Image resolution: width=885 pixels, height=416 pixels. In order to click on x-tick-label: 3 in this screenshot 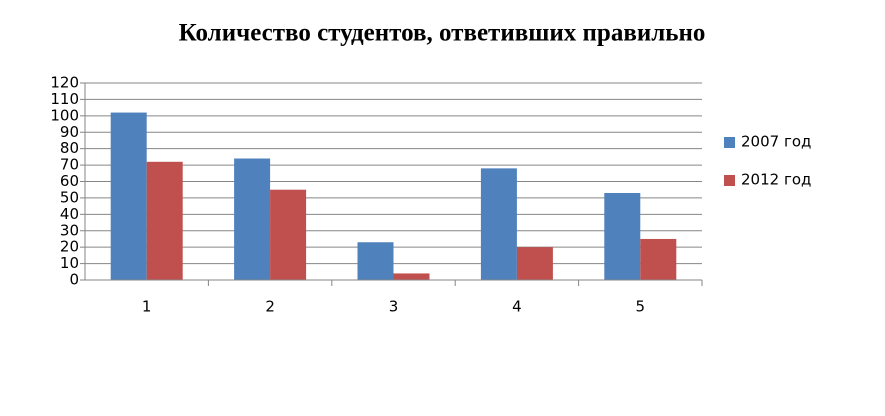, I will do `click(394, 307)`.